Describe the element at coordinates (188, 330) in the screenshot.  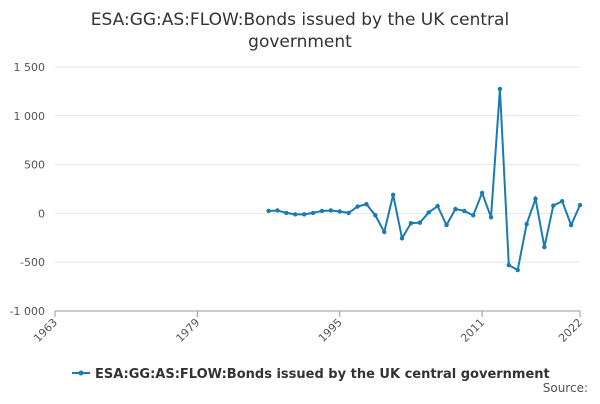
I see `x-tick-label: 1979` at that location.